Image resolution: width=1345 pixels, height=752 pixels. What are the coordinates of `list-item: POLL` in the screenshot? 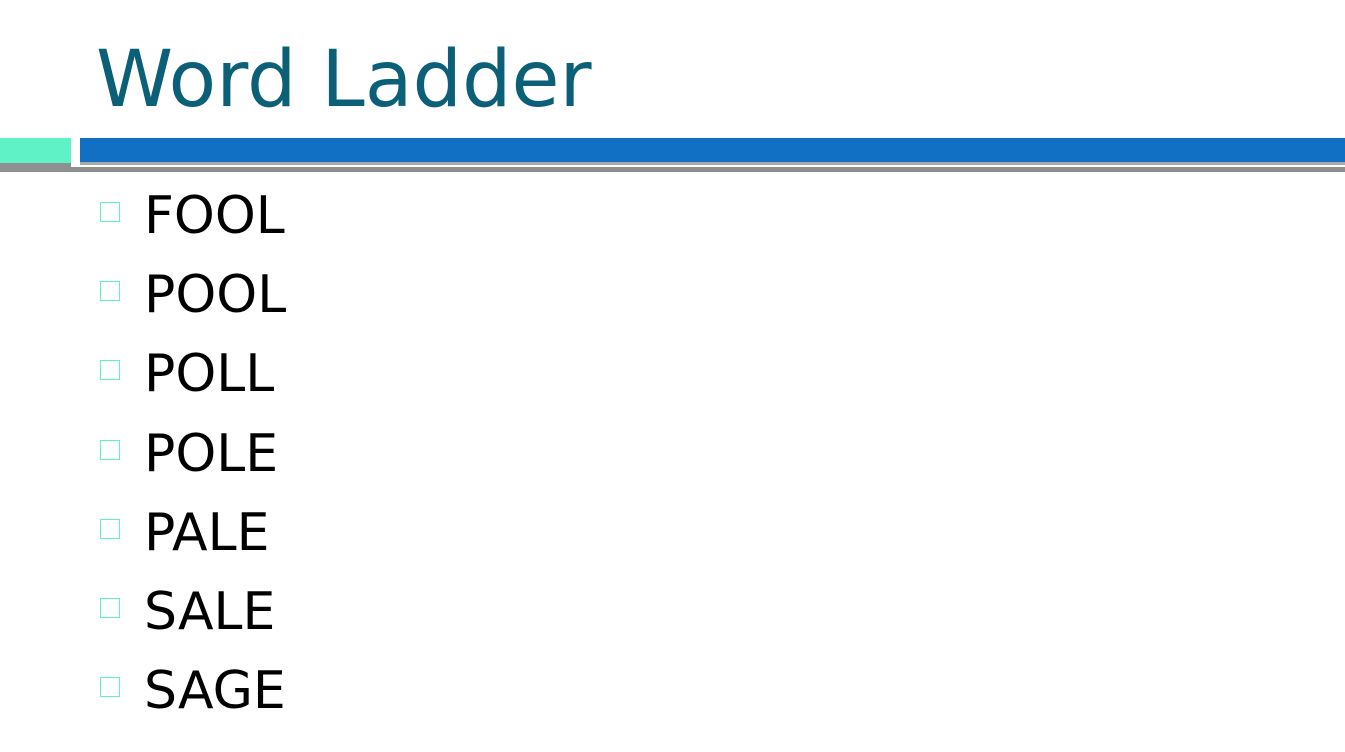 It's located at (400, 374).